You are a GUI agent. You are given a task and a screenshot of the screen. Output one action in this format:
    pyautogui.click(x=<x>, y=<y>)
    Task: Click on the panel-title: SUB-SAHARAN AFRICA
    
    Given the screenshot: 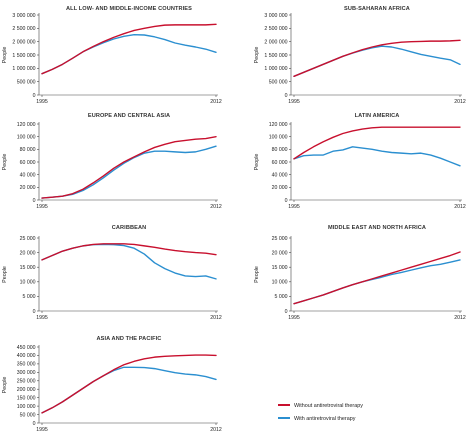 What is the action you would take?
    pyautogui.click(x=377, y=9)
    